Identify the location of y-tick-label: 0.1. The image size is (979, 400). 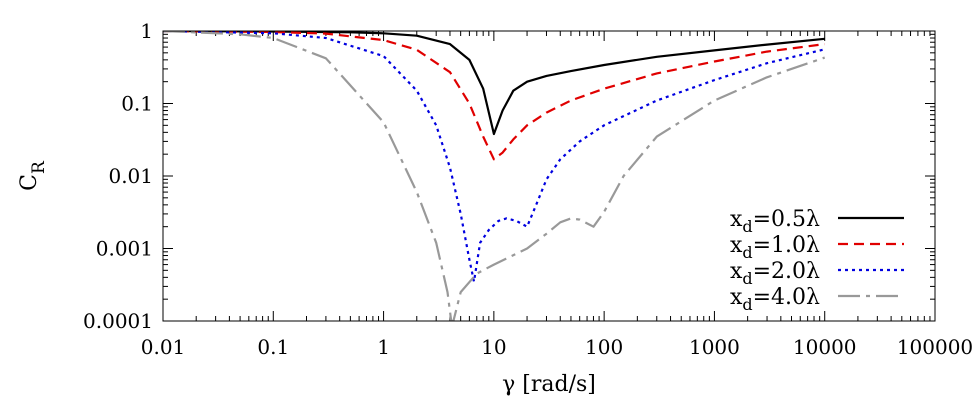
(137, 104).